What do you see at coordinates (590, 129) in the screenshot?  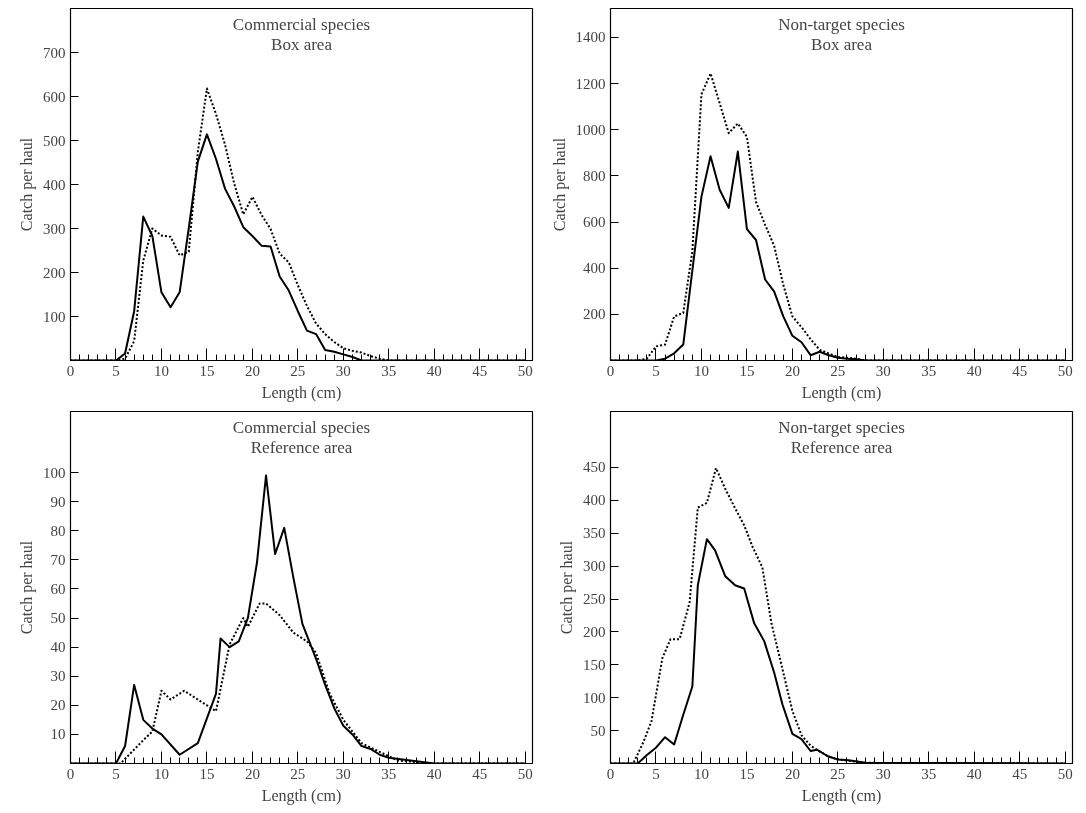 I see `y-tick-label: 1000` at bounding box center [590, 129].